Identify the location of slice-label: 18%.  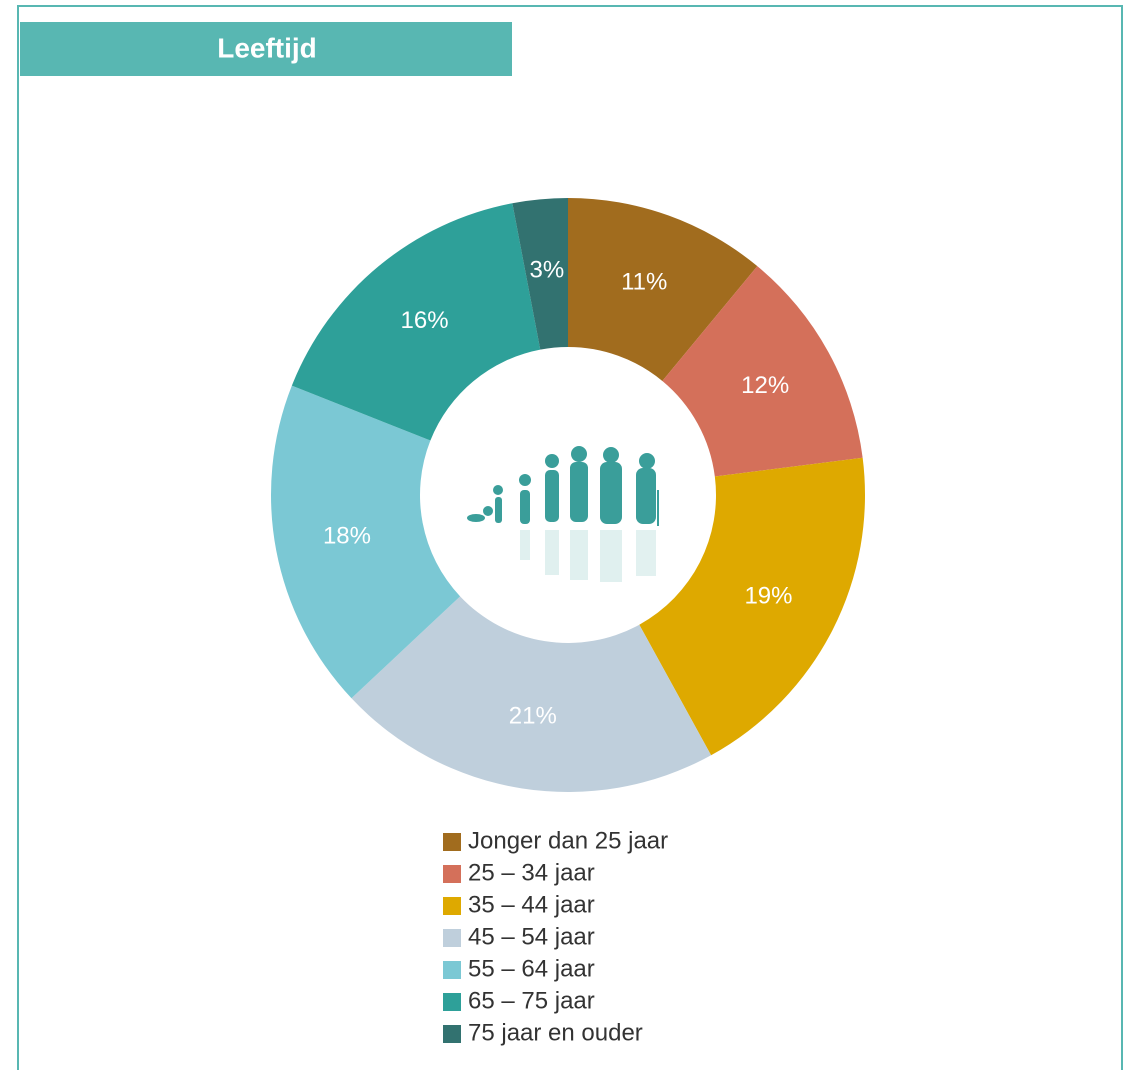
(347, 536).